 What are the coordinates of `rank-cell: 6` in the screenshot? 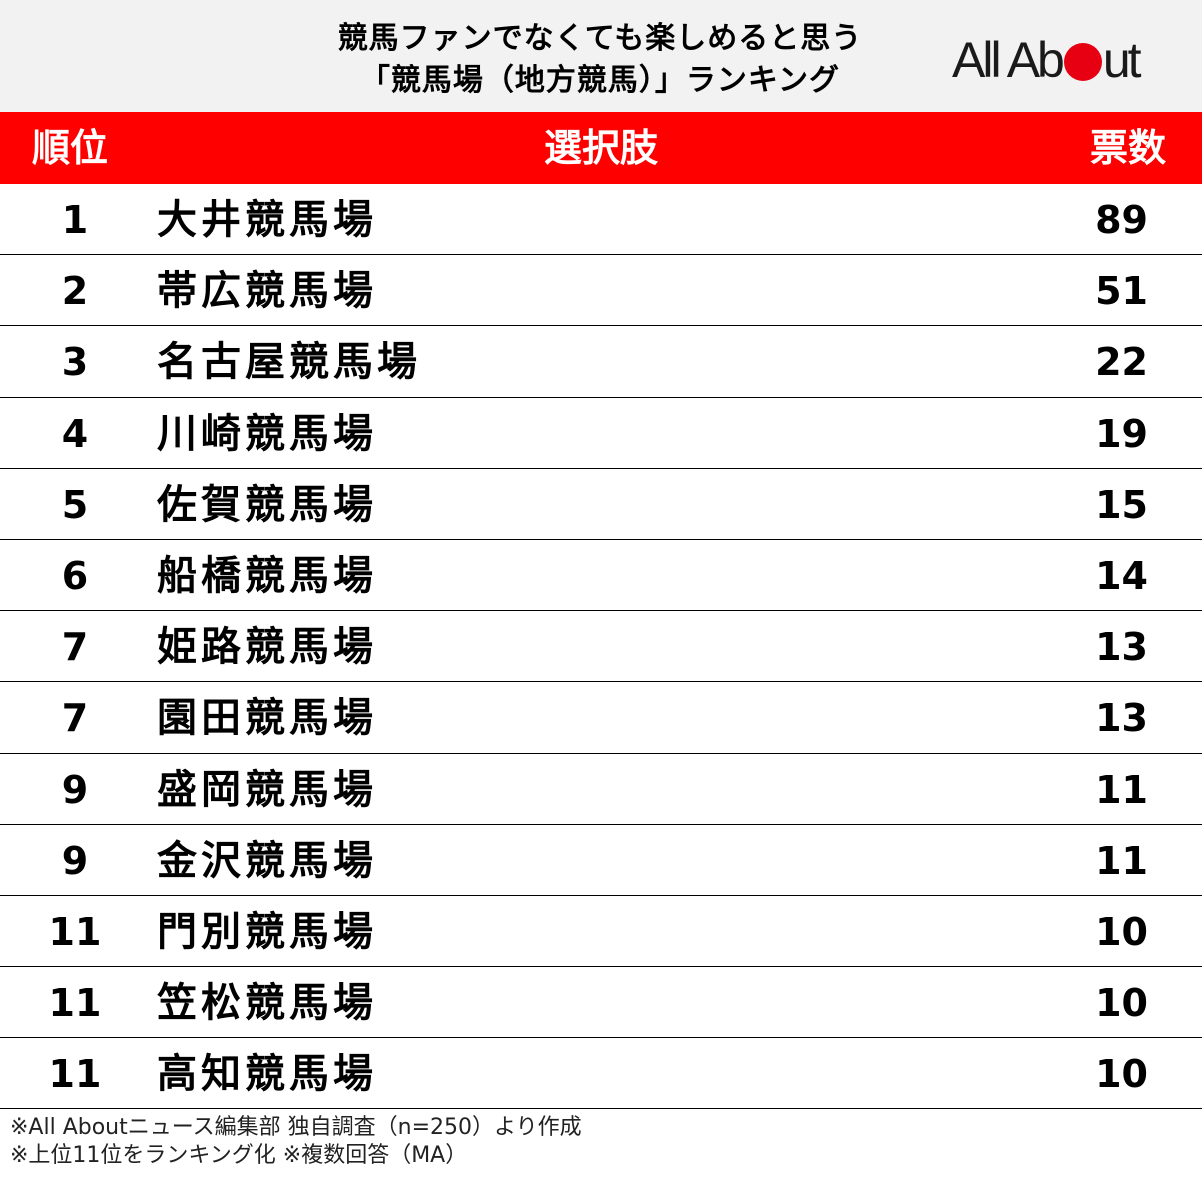 It's located at (75, 575).